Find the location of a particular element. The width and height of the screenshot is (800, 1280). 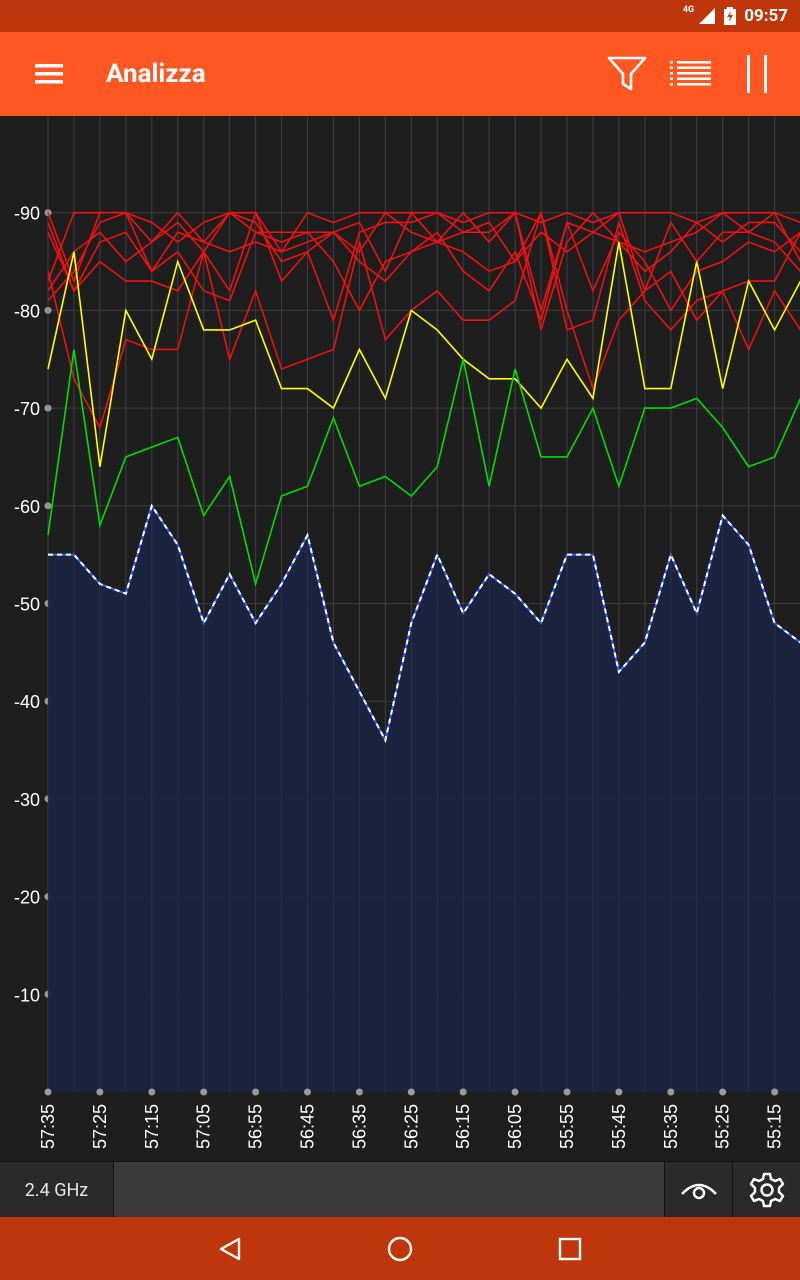

back-icon is located at coordinates (230, 1248).